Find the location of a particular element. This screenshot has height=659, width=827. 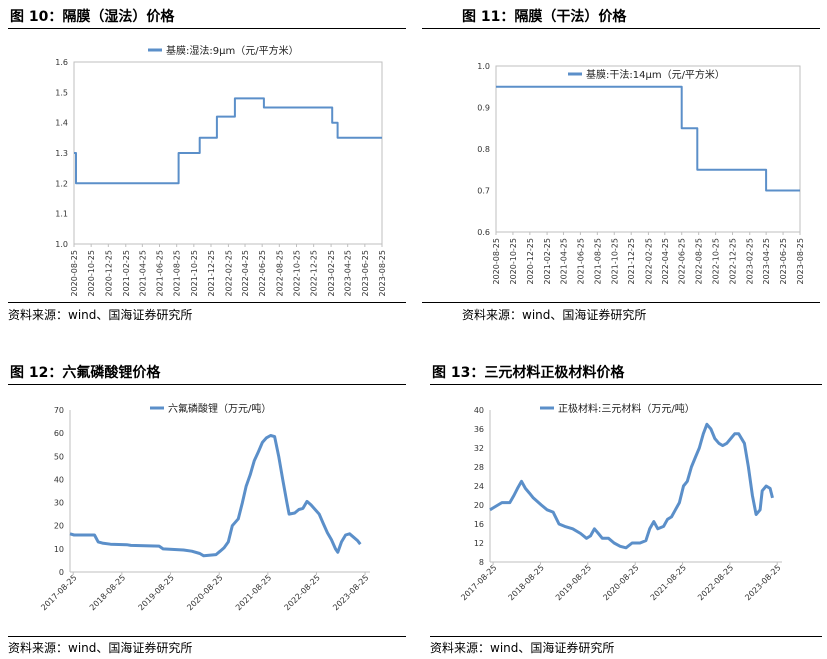

x-tick-label: 2022-02-25 is located at coordinates (228, 273).